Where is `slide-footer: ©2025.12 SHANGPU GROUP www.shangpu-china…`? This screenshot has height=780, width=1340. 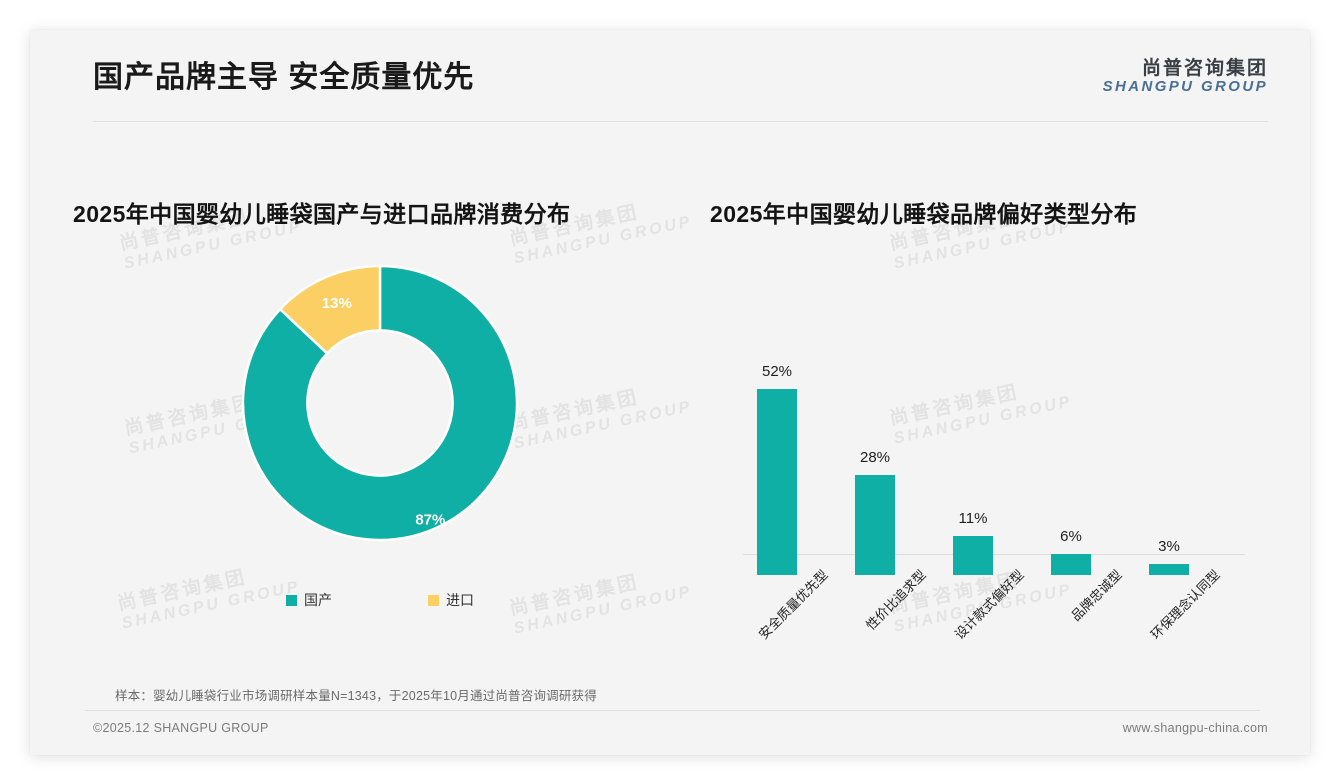
slide-footer: ©2025.12 SHANGPU GROUP www.shangpu-china… is located at coordinates (670, 733).